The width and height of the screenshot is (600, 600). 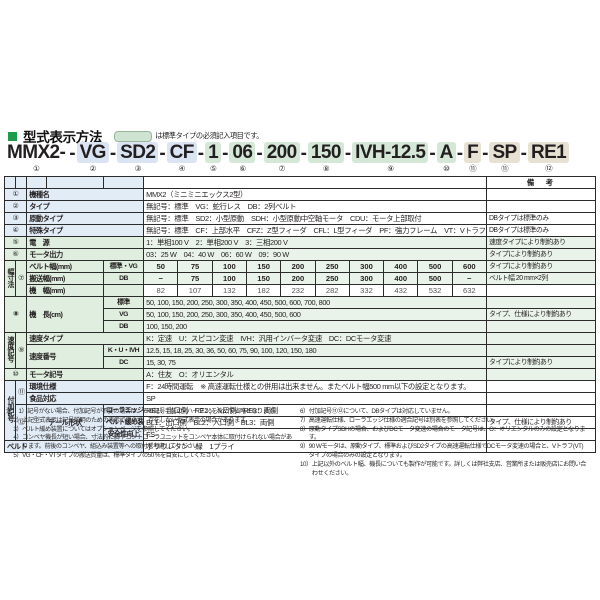 I want to click on green-square-icon, so click(x=12, y=136).